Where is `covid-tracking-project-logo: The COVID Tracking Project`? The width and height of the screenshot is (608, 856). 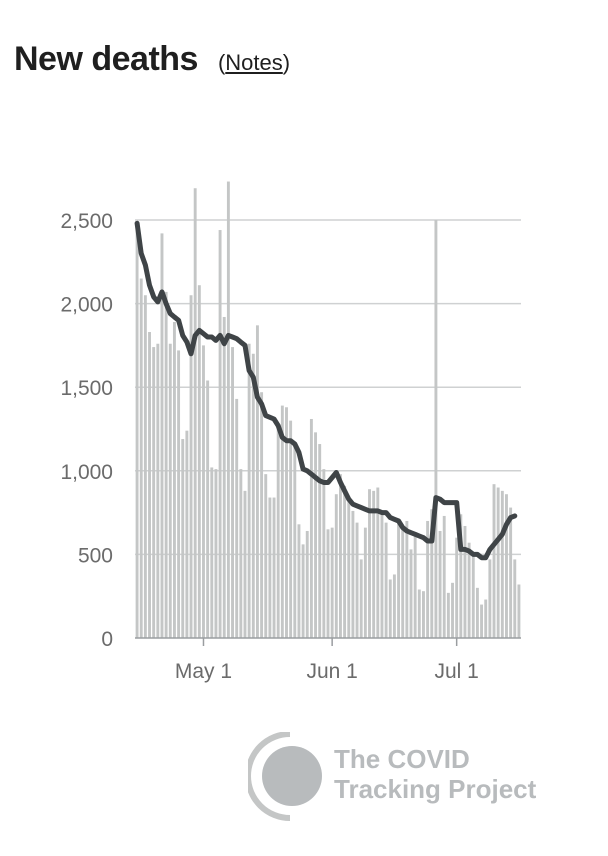
covid-tracking-project-logo: The COVID Tracking Project is located at coordinates (392, 776).